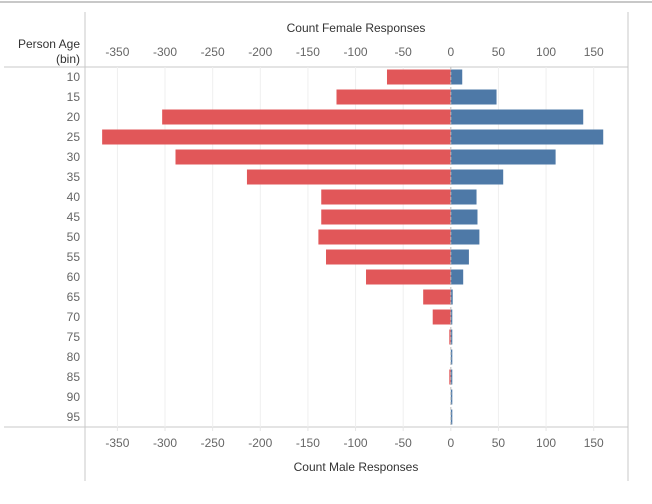 The width and height of the screenshot is (652, 504). Describe the element at coordinates (74, 177) in the screenshot. I see `row-label: 35` at that location.